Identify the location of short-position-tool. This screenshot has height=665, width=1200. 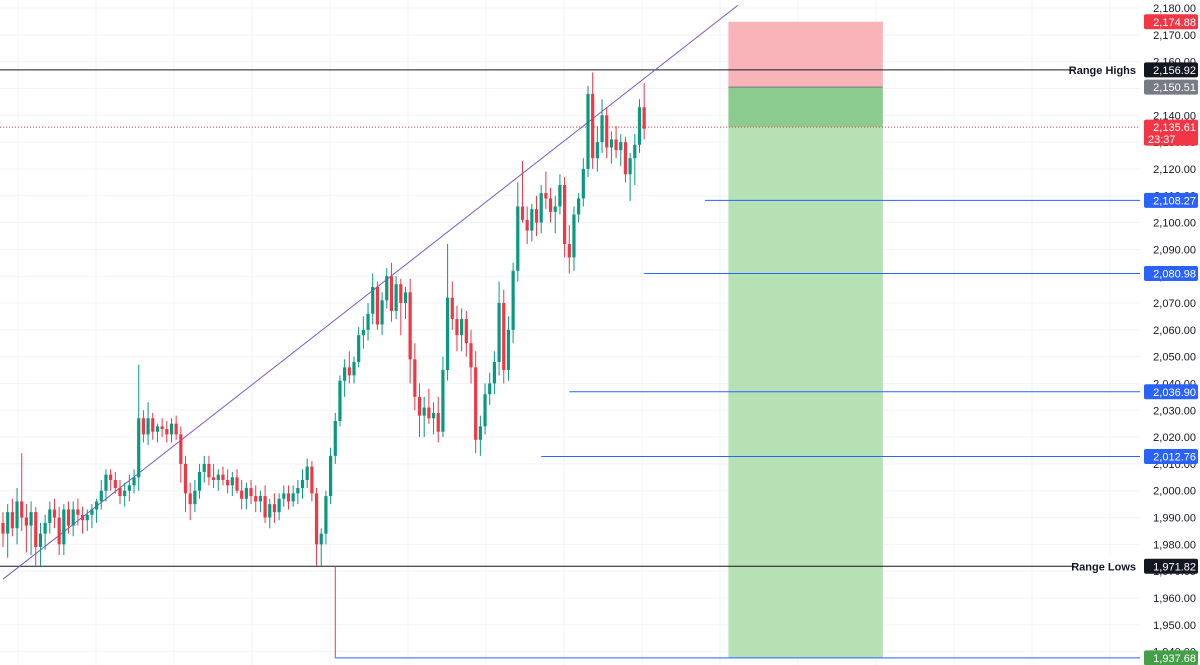
(805, 339).